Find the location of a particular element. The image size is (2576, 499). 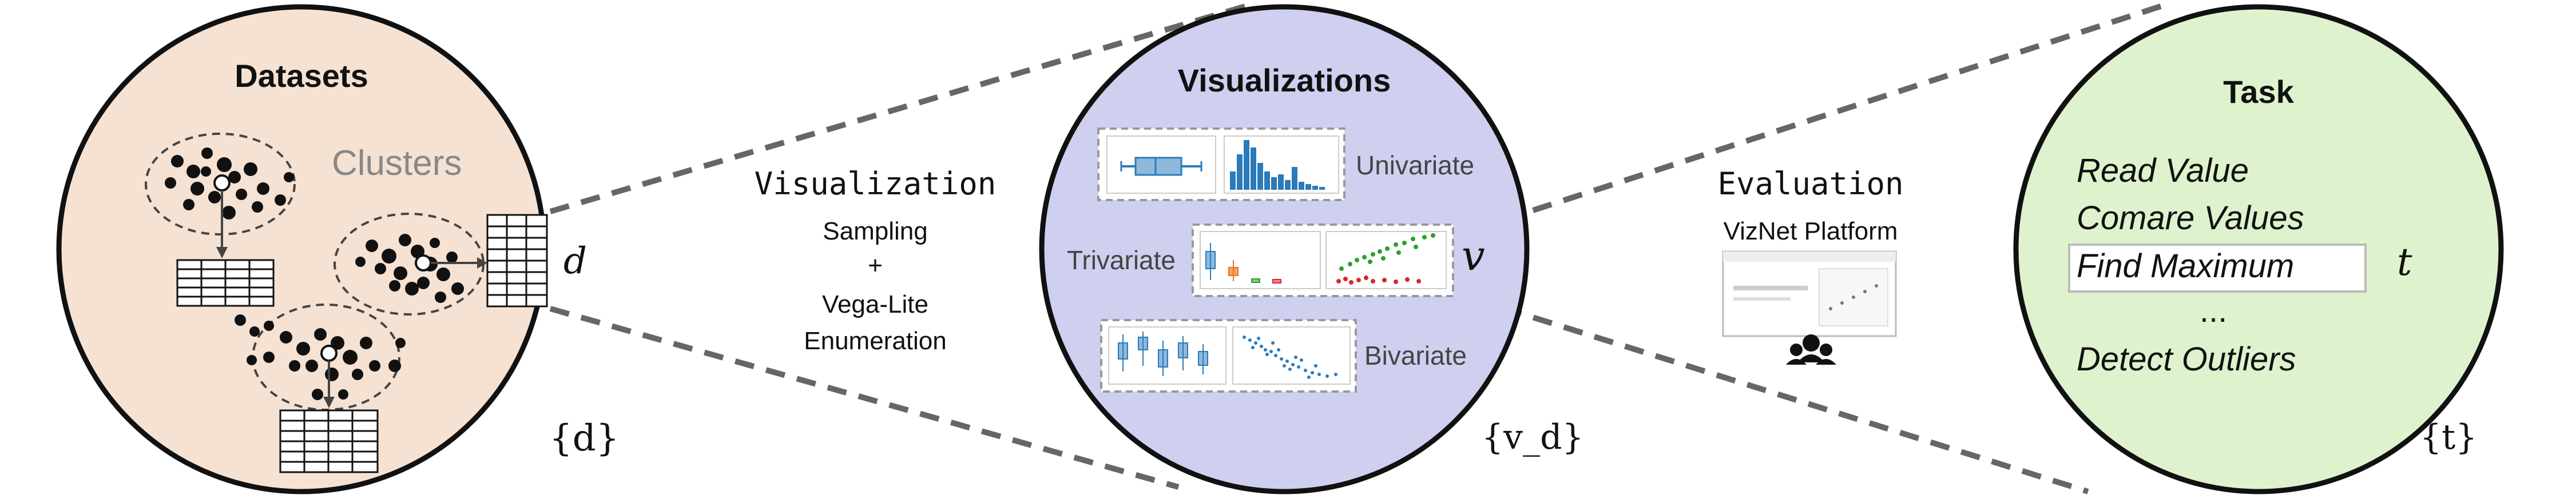

bivariate-label: Bivariate is located at coordinates (1415, 355).